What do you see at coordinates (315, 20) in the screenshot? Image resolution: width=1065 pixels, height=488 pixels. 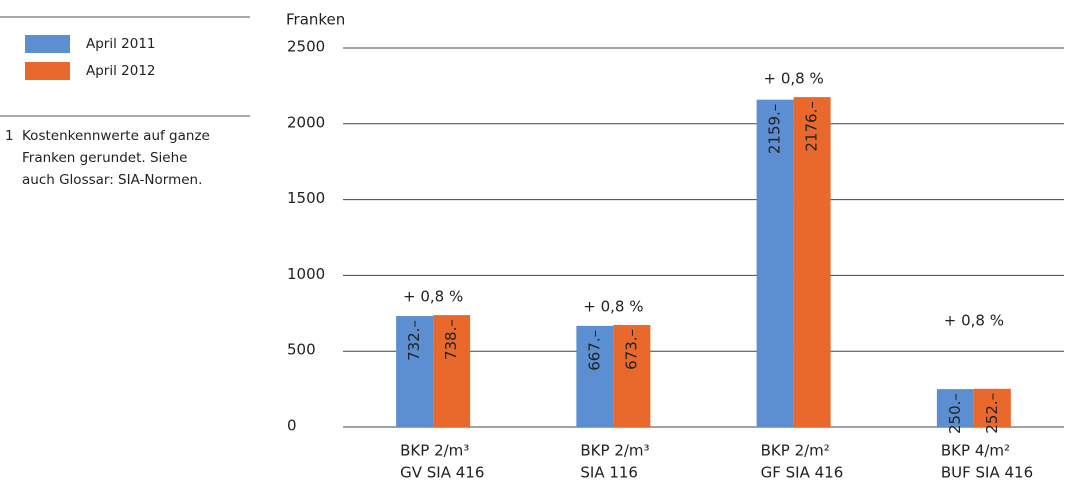 I see `y-axis-label: Franken` at bounding box center [315, 20].